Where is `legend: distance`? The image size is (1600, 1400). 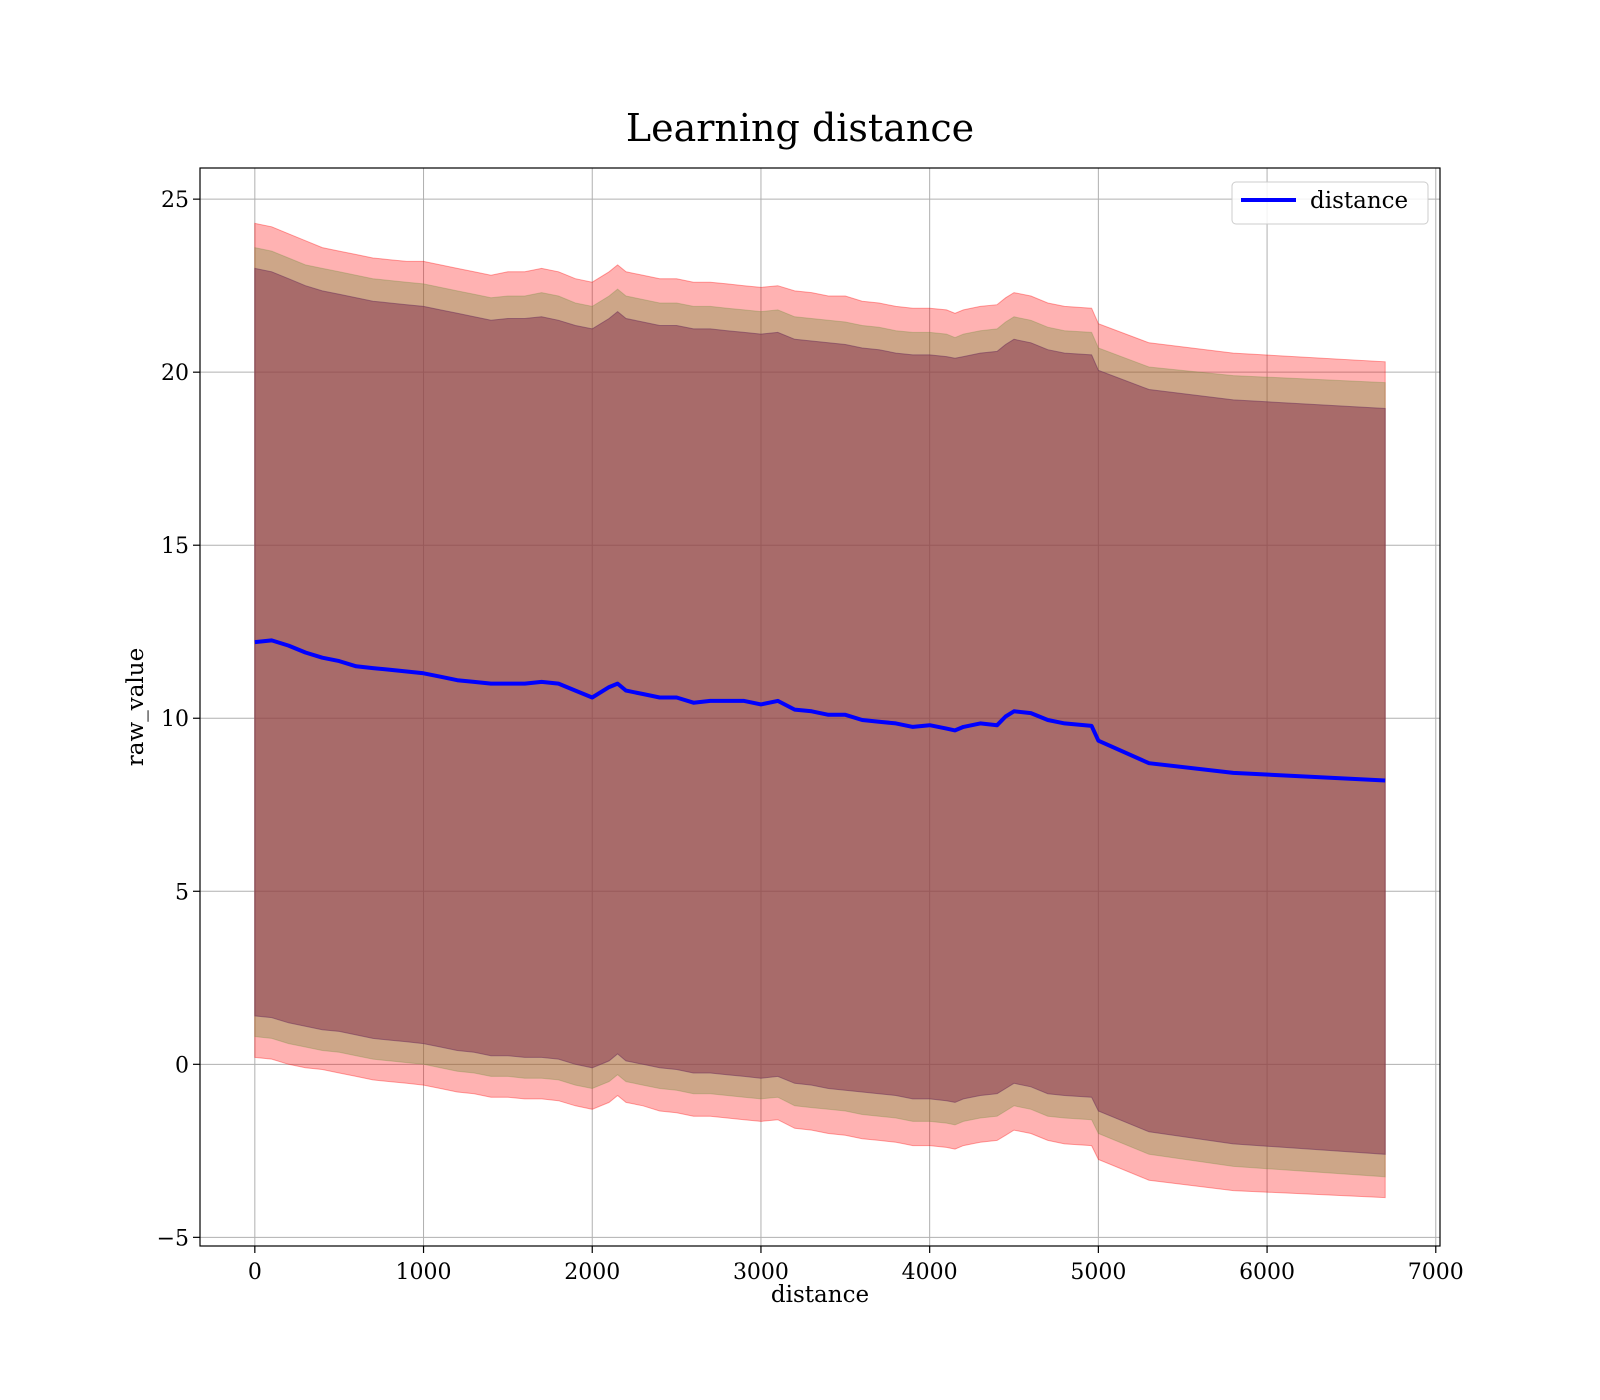
legend: distance is located at coordinates (1330, 203).